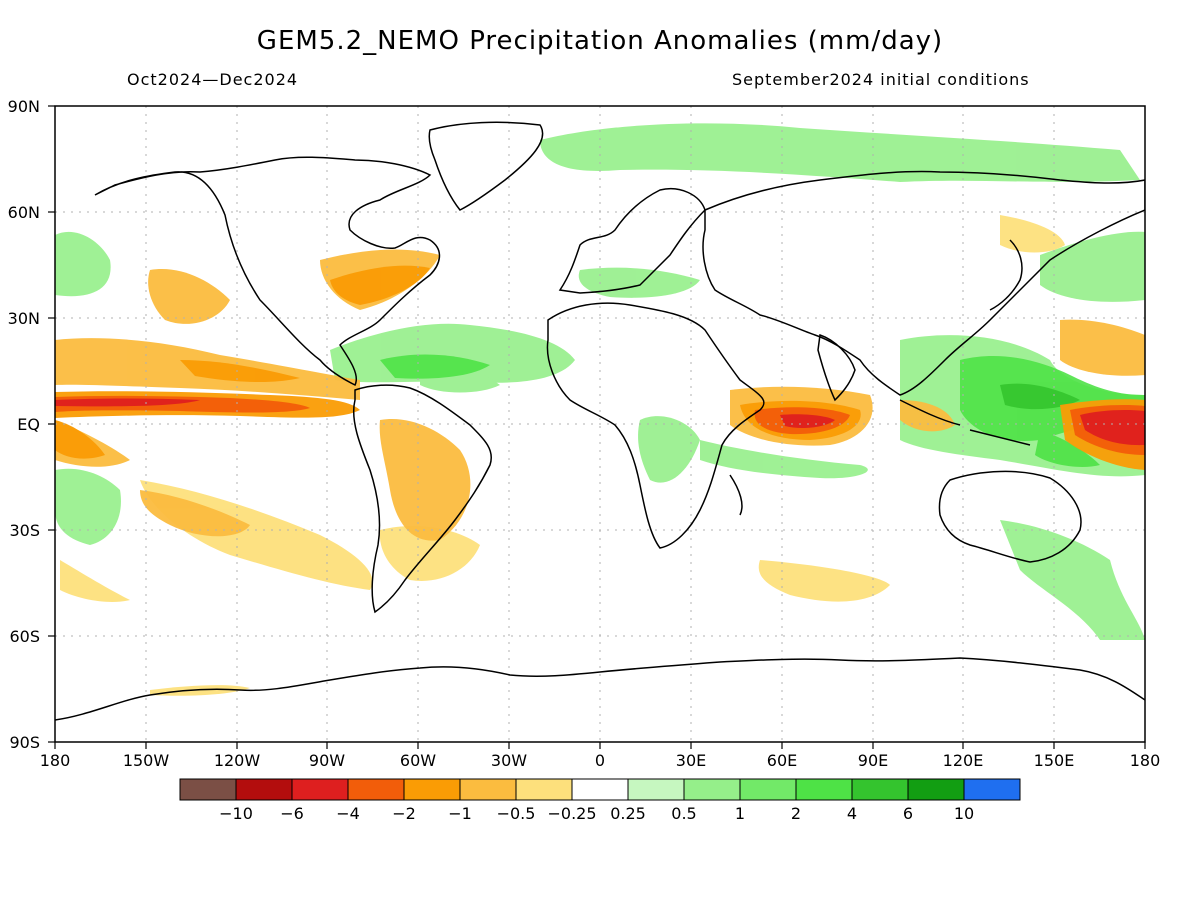 The width and height of the screenshot is (1200, 900). Describe the element at coordinates (1010, 516) in the screenshot. I see `australia-outline` at that location.